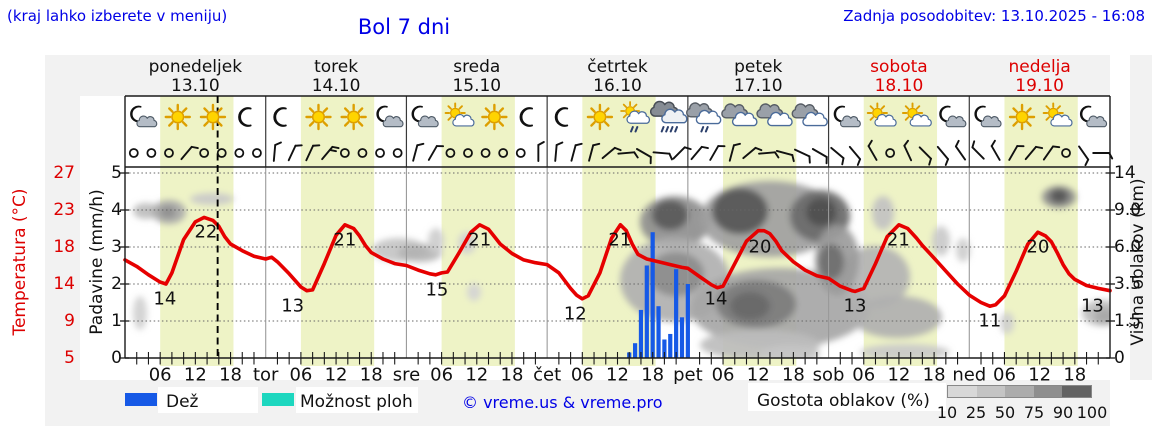 This screenshot has height=443, width=1152. What do you see at coordinates (141, 399) in the screenshot?
I see `rain-legend-swatch` at bounding box center [141, 399].